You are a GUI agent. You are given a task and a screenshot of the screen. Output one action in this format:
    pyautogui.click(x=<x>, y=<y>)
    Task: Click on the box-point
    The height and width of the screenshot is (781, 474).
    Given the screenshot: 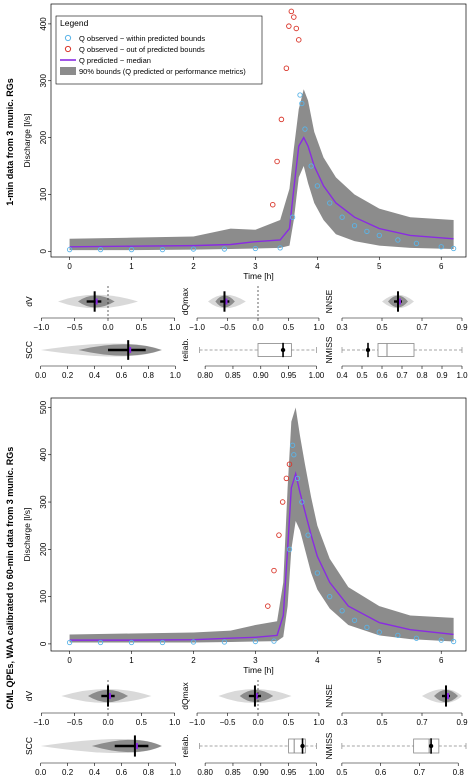 What is the action you would take?
    pyautogui.click(x=302, y=746)
    